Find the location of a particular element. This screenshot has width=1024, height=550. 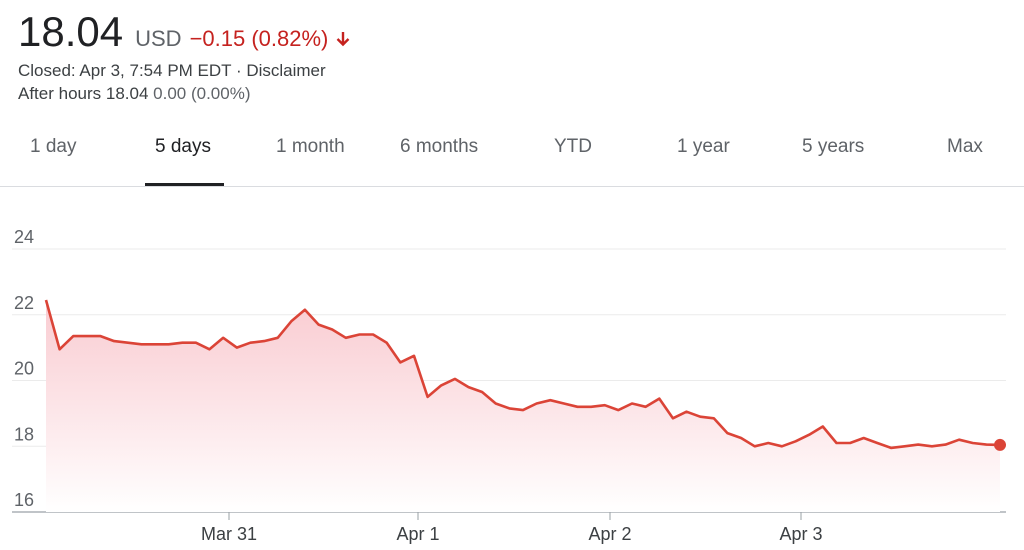

y-tick-label: 20 is located at coordinates (24, 369).